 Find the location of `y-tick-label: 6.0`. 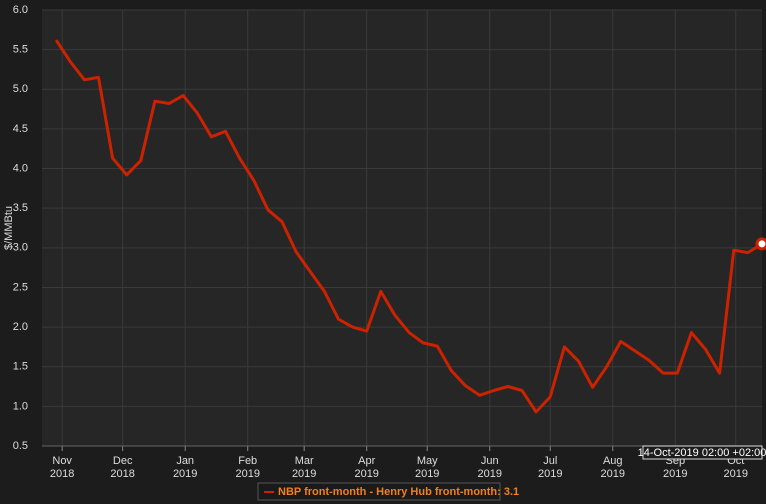

y-tick-label: 6.0 is located at coordinates (20, 10).